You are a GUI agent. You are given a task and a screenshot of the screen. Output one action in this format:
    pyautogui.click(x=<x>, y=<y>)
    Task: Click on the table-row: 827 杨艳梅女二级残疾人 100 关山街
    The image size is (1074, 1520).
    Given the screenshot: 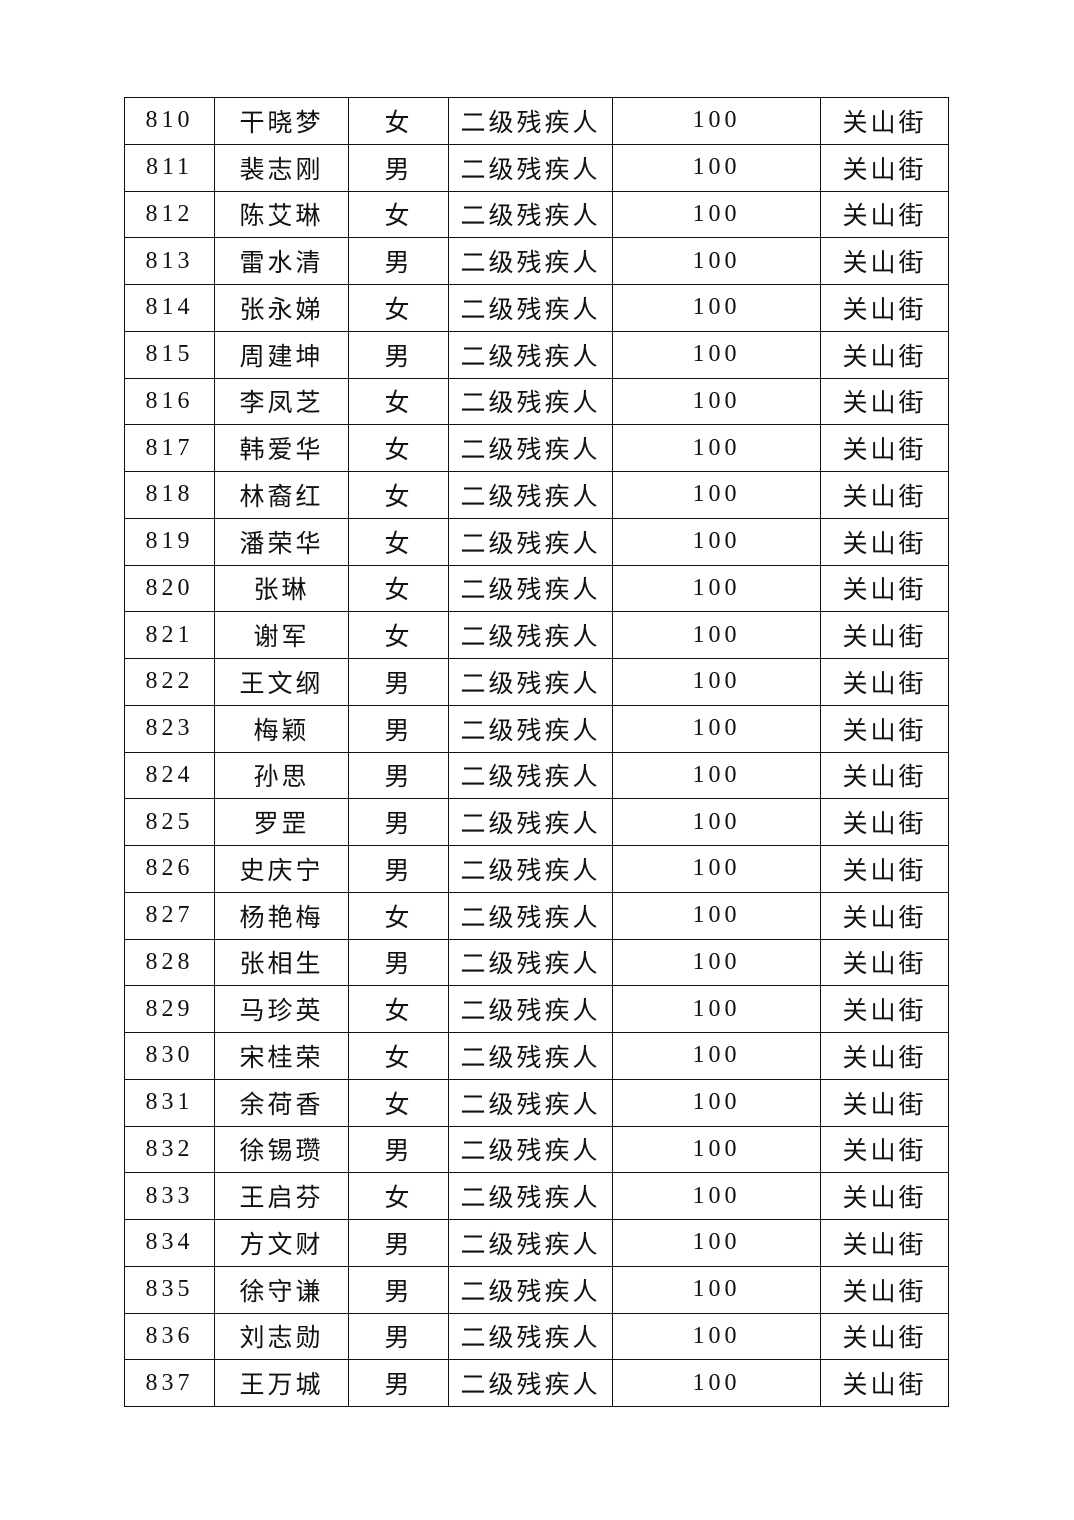 What is the action you would take?
    pyautogui.click(x=536, y=915)
    